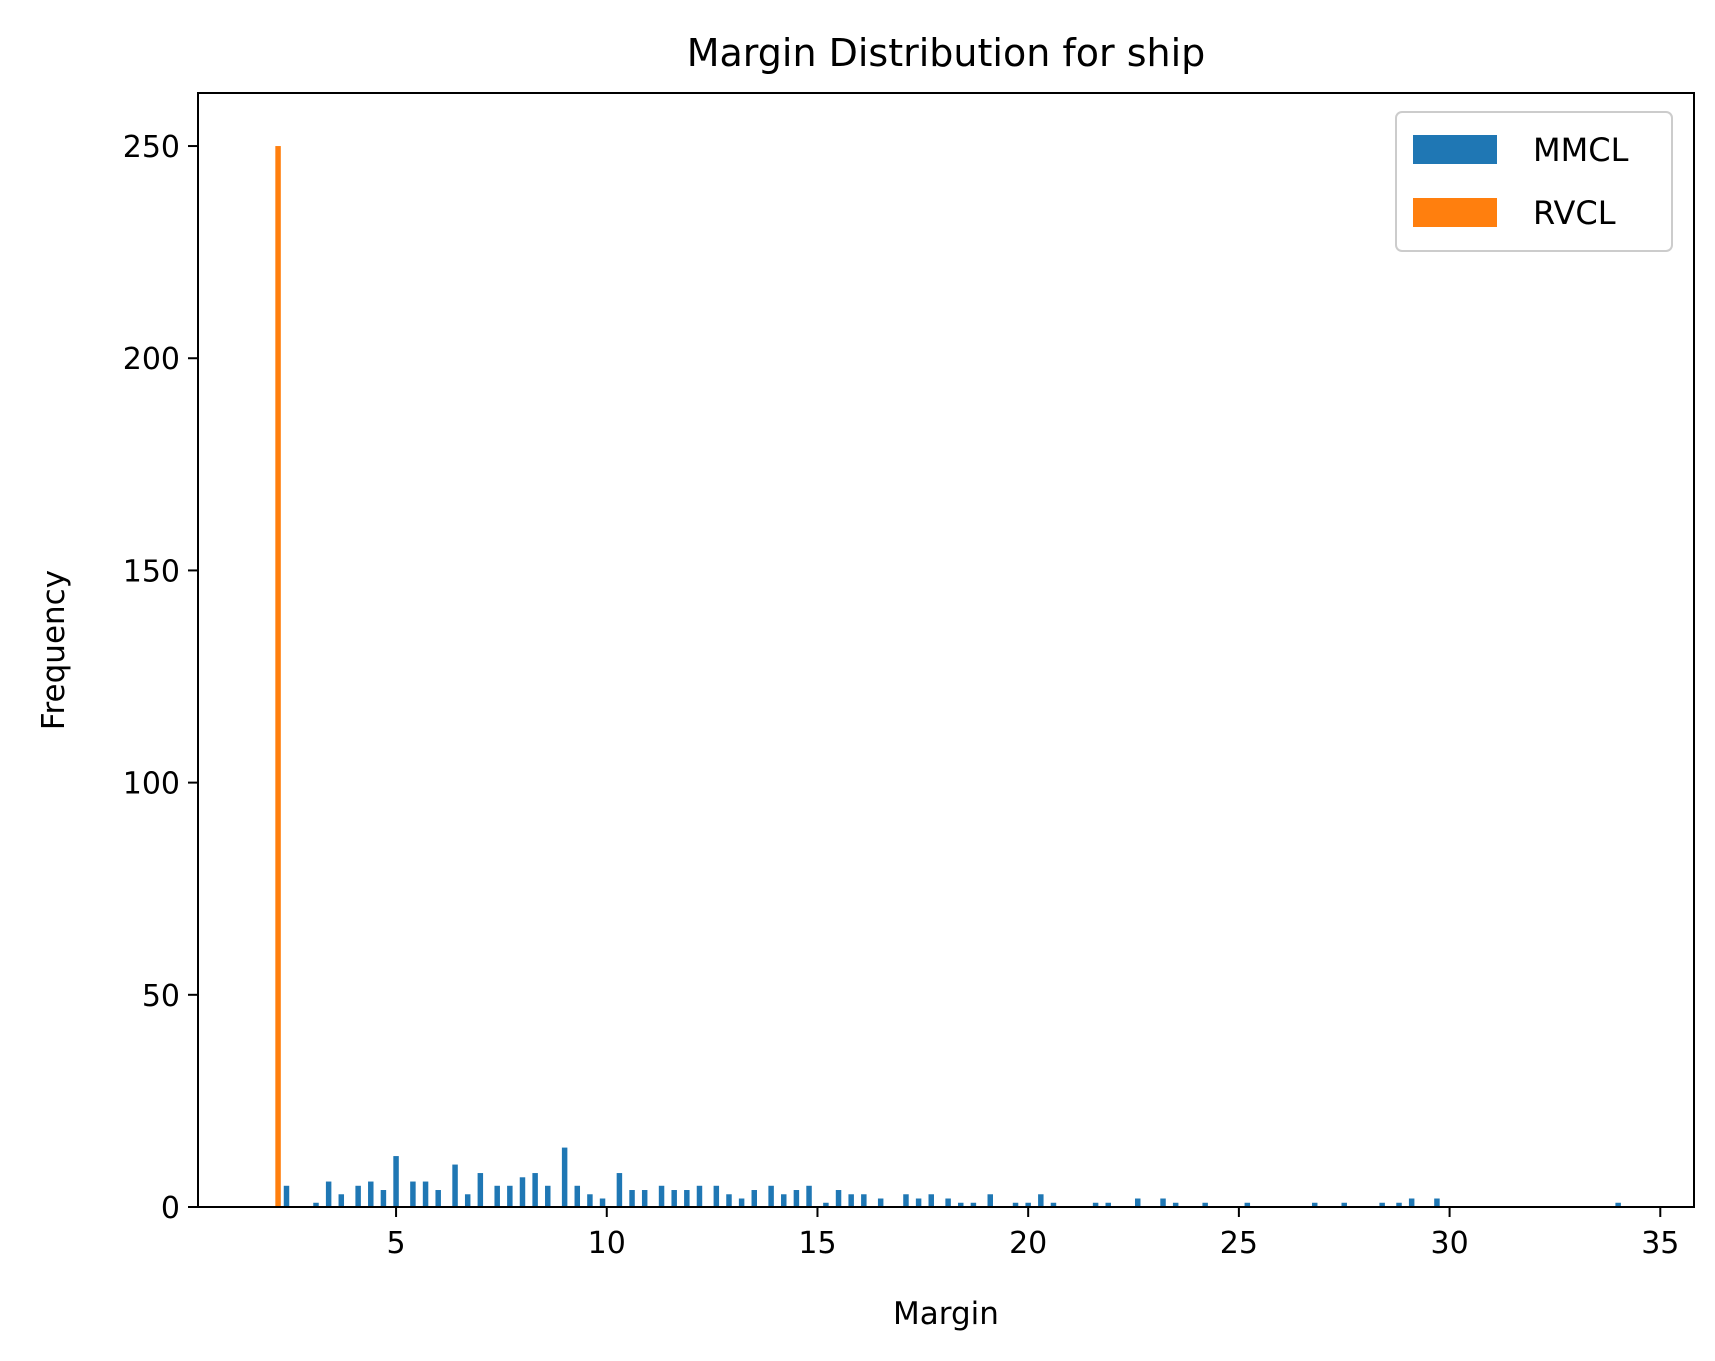 The width and height of the screenshot is (1715, 1361). I want to click on chart-title: Margin Distribution for ship, so click(946, 53).